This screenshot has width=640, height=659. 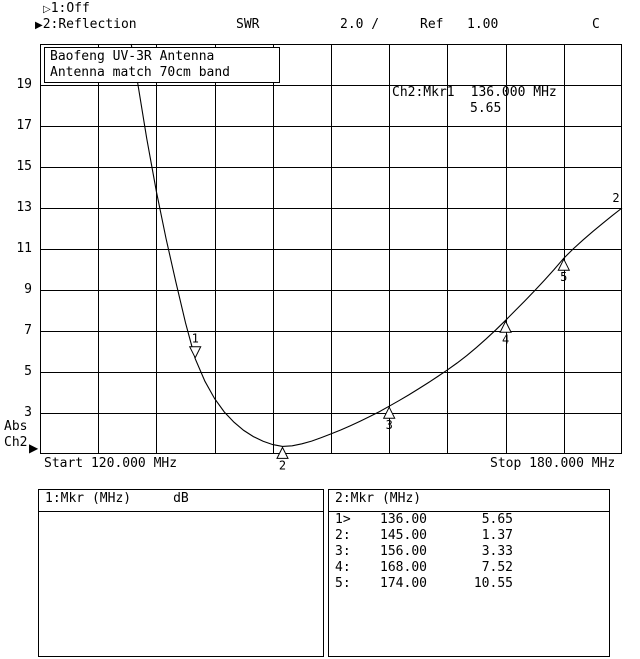 What do you see at coordinates (378, 498) in the screenshot?
I see `ch2-table-title: 2:Mkr (MHz)` at bounding box center [378, 498].